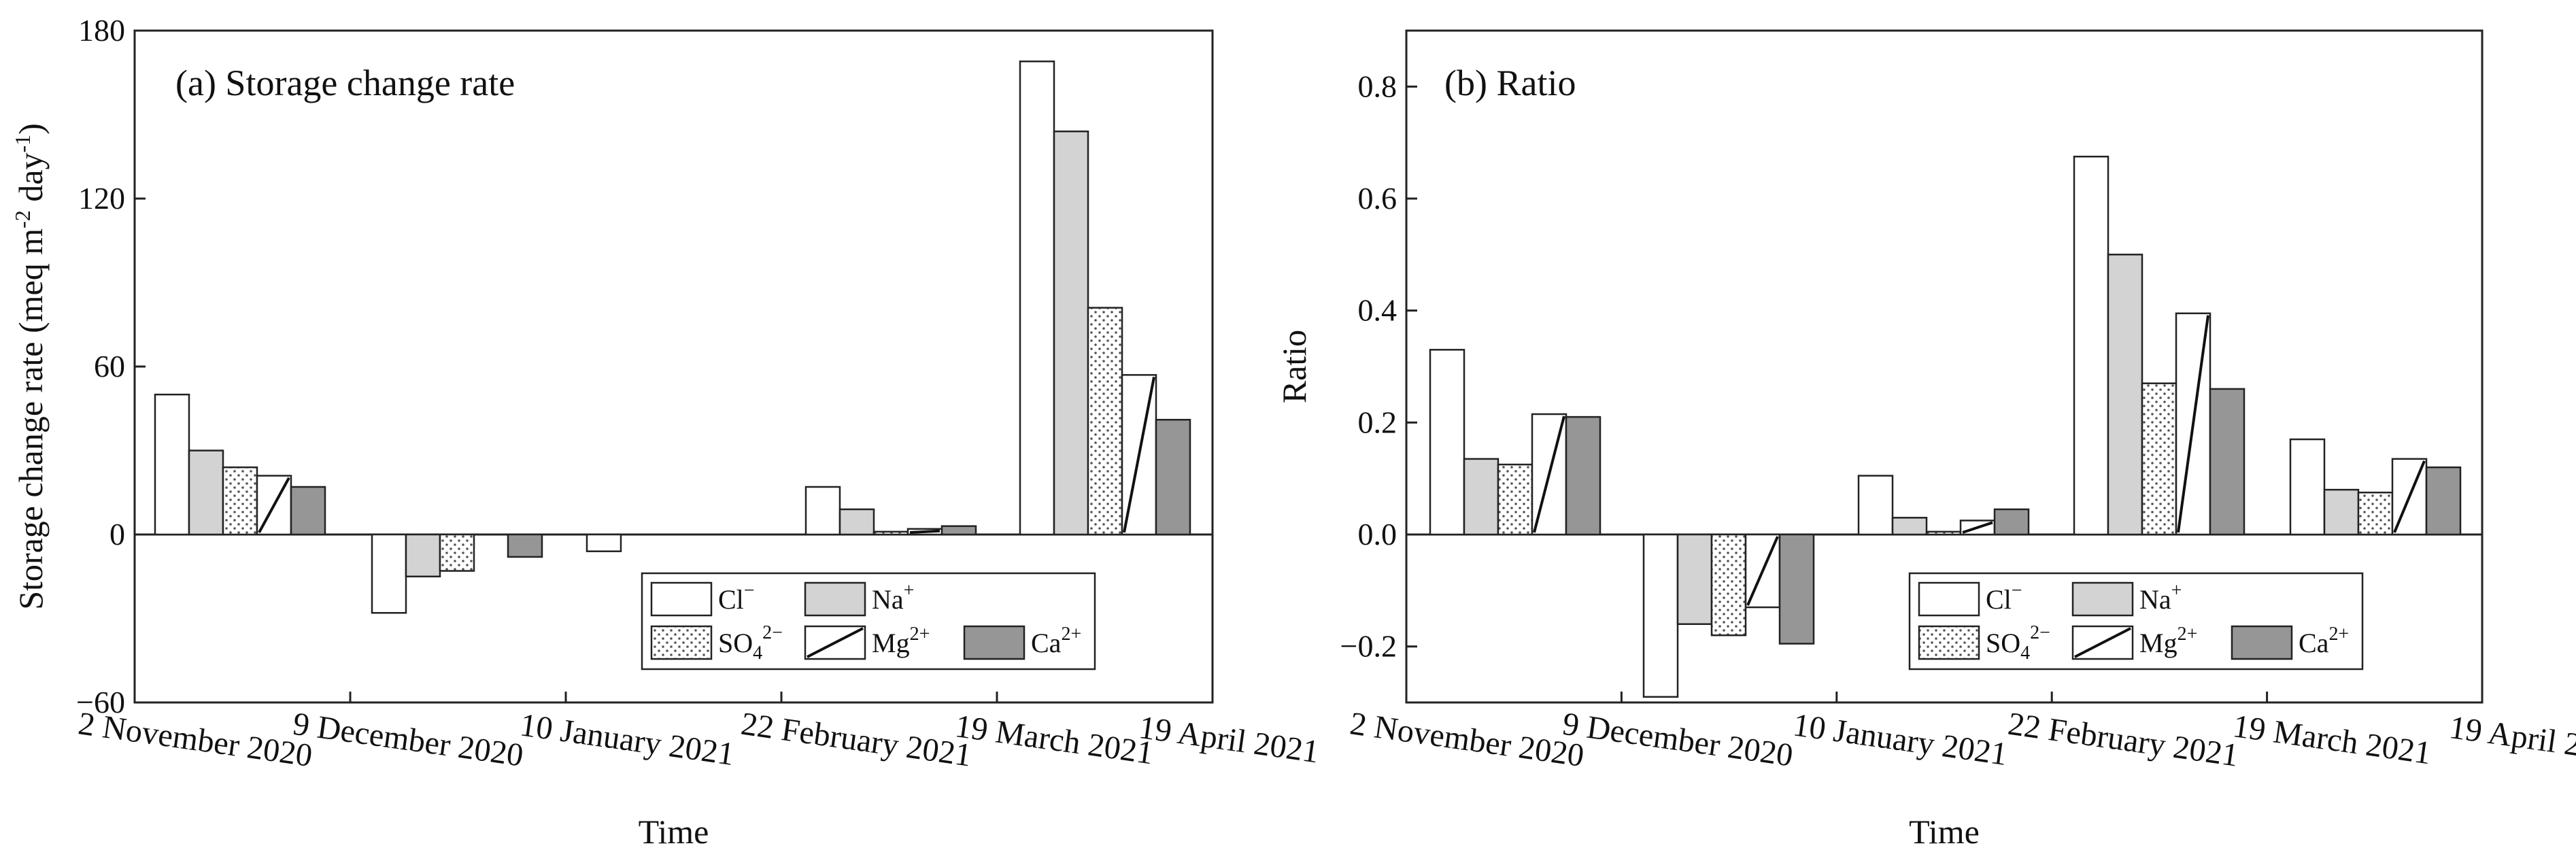 The image size is (2576, 865). Describe the element at coordinates (1900, 740) in the screenshot. I see `x-tick-label: 10 January 2021` at that location.